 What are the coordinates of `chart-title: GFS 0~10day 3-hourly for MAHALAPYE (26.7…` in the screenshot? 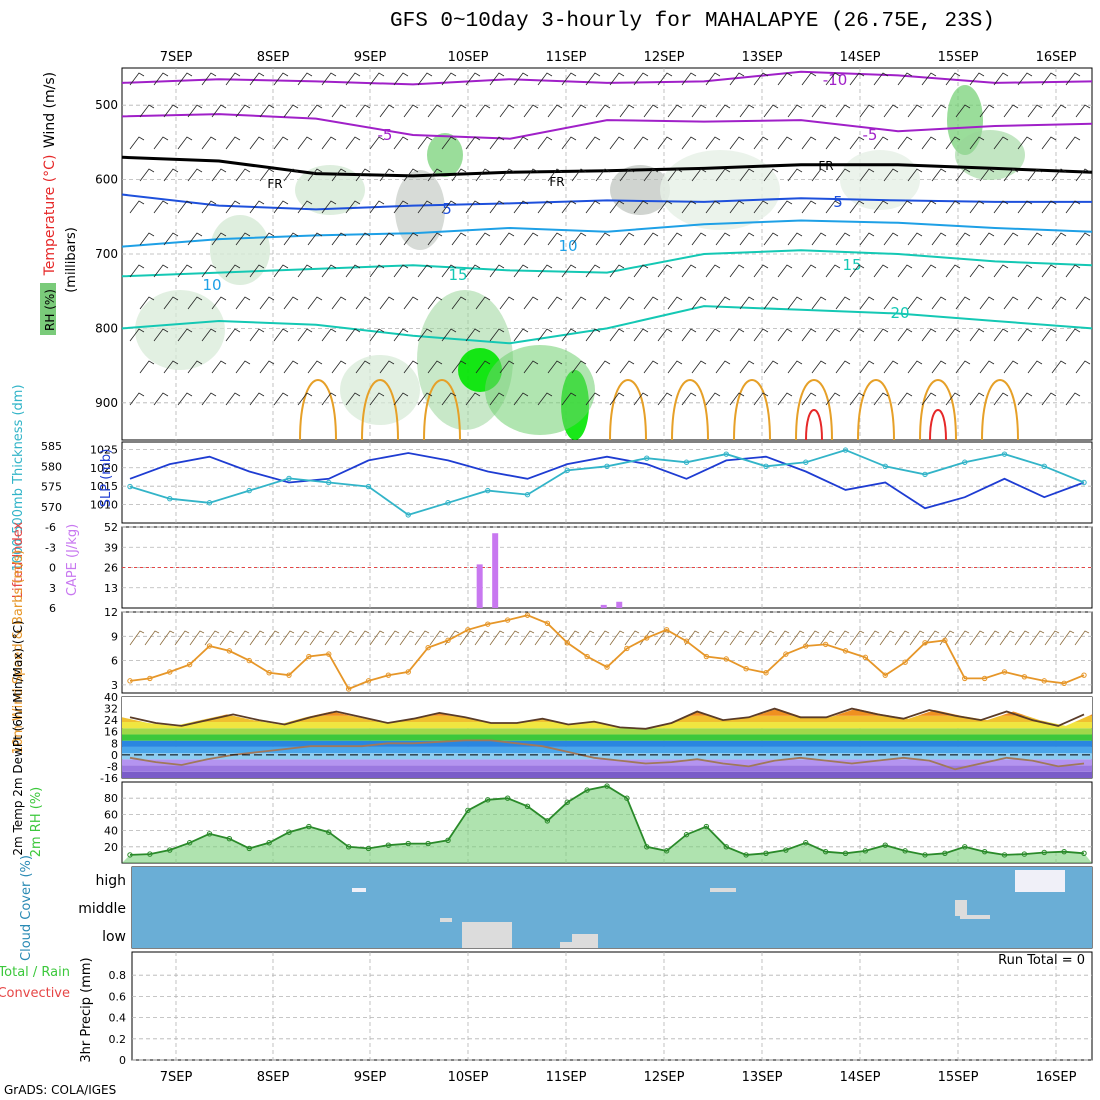 It's located at (692, 21).